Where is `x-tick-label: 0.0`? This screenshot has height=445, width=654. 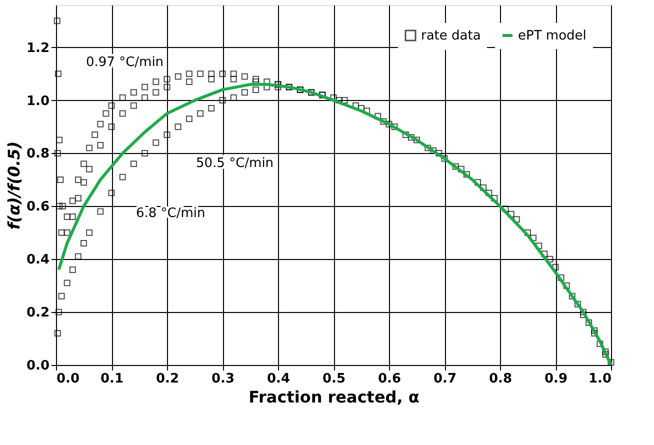 x-tick-label: 0.0 is located at coordinates (68, 379).